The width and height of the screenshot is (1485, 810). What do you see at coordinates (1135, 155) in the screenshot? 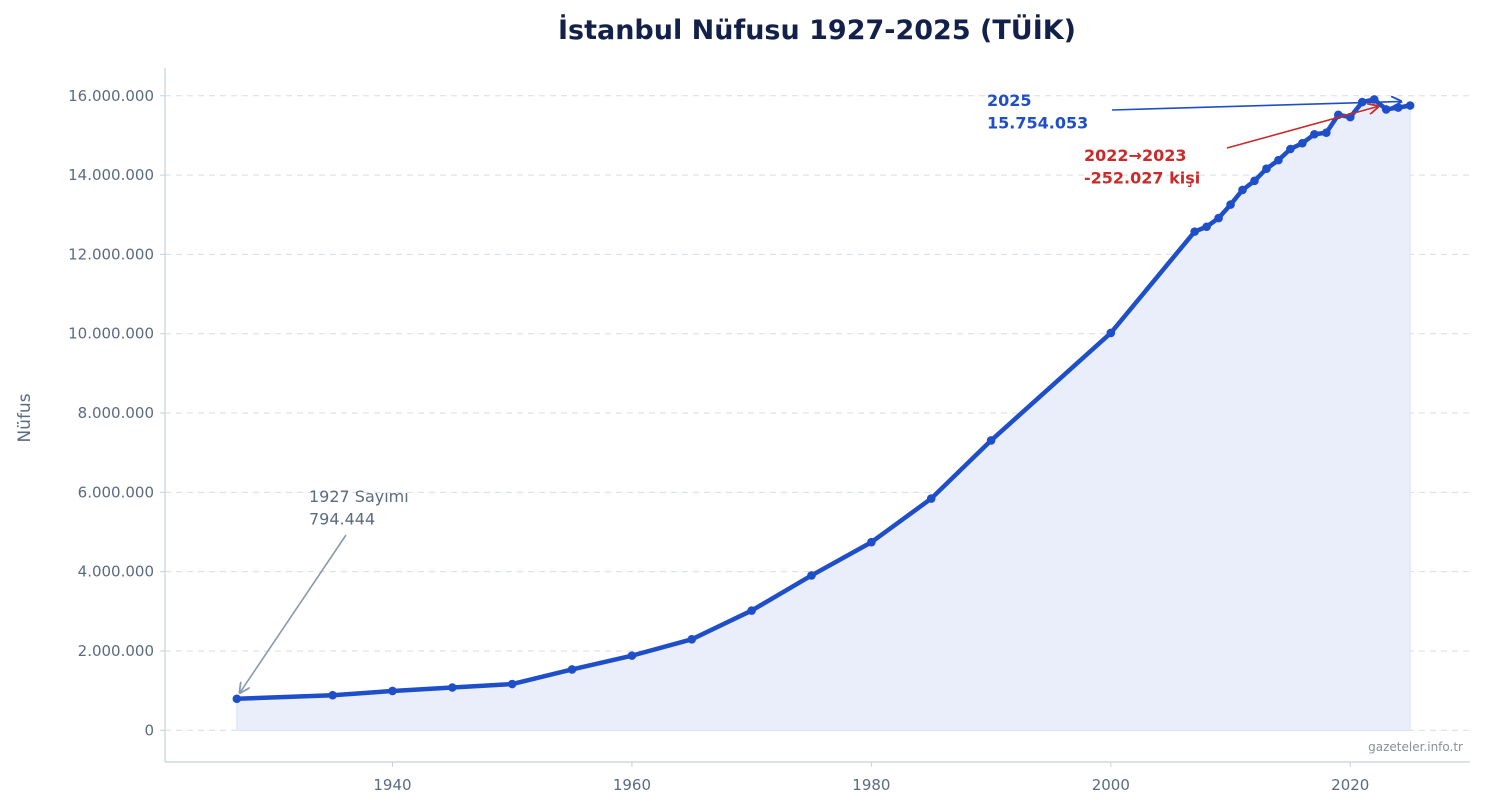
I see `annotation-label: 2022→2023` at bounding box center [1135, 155].